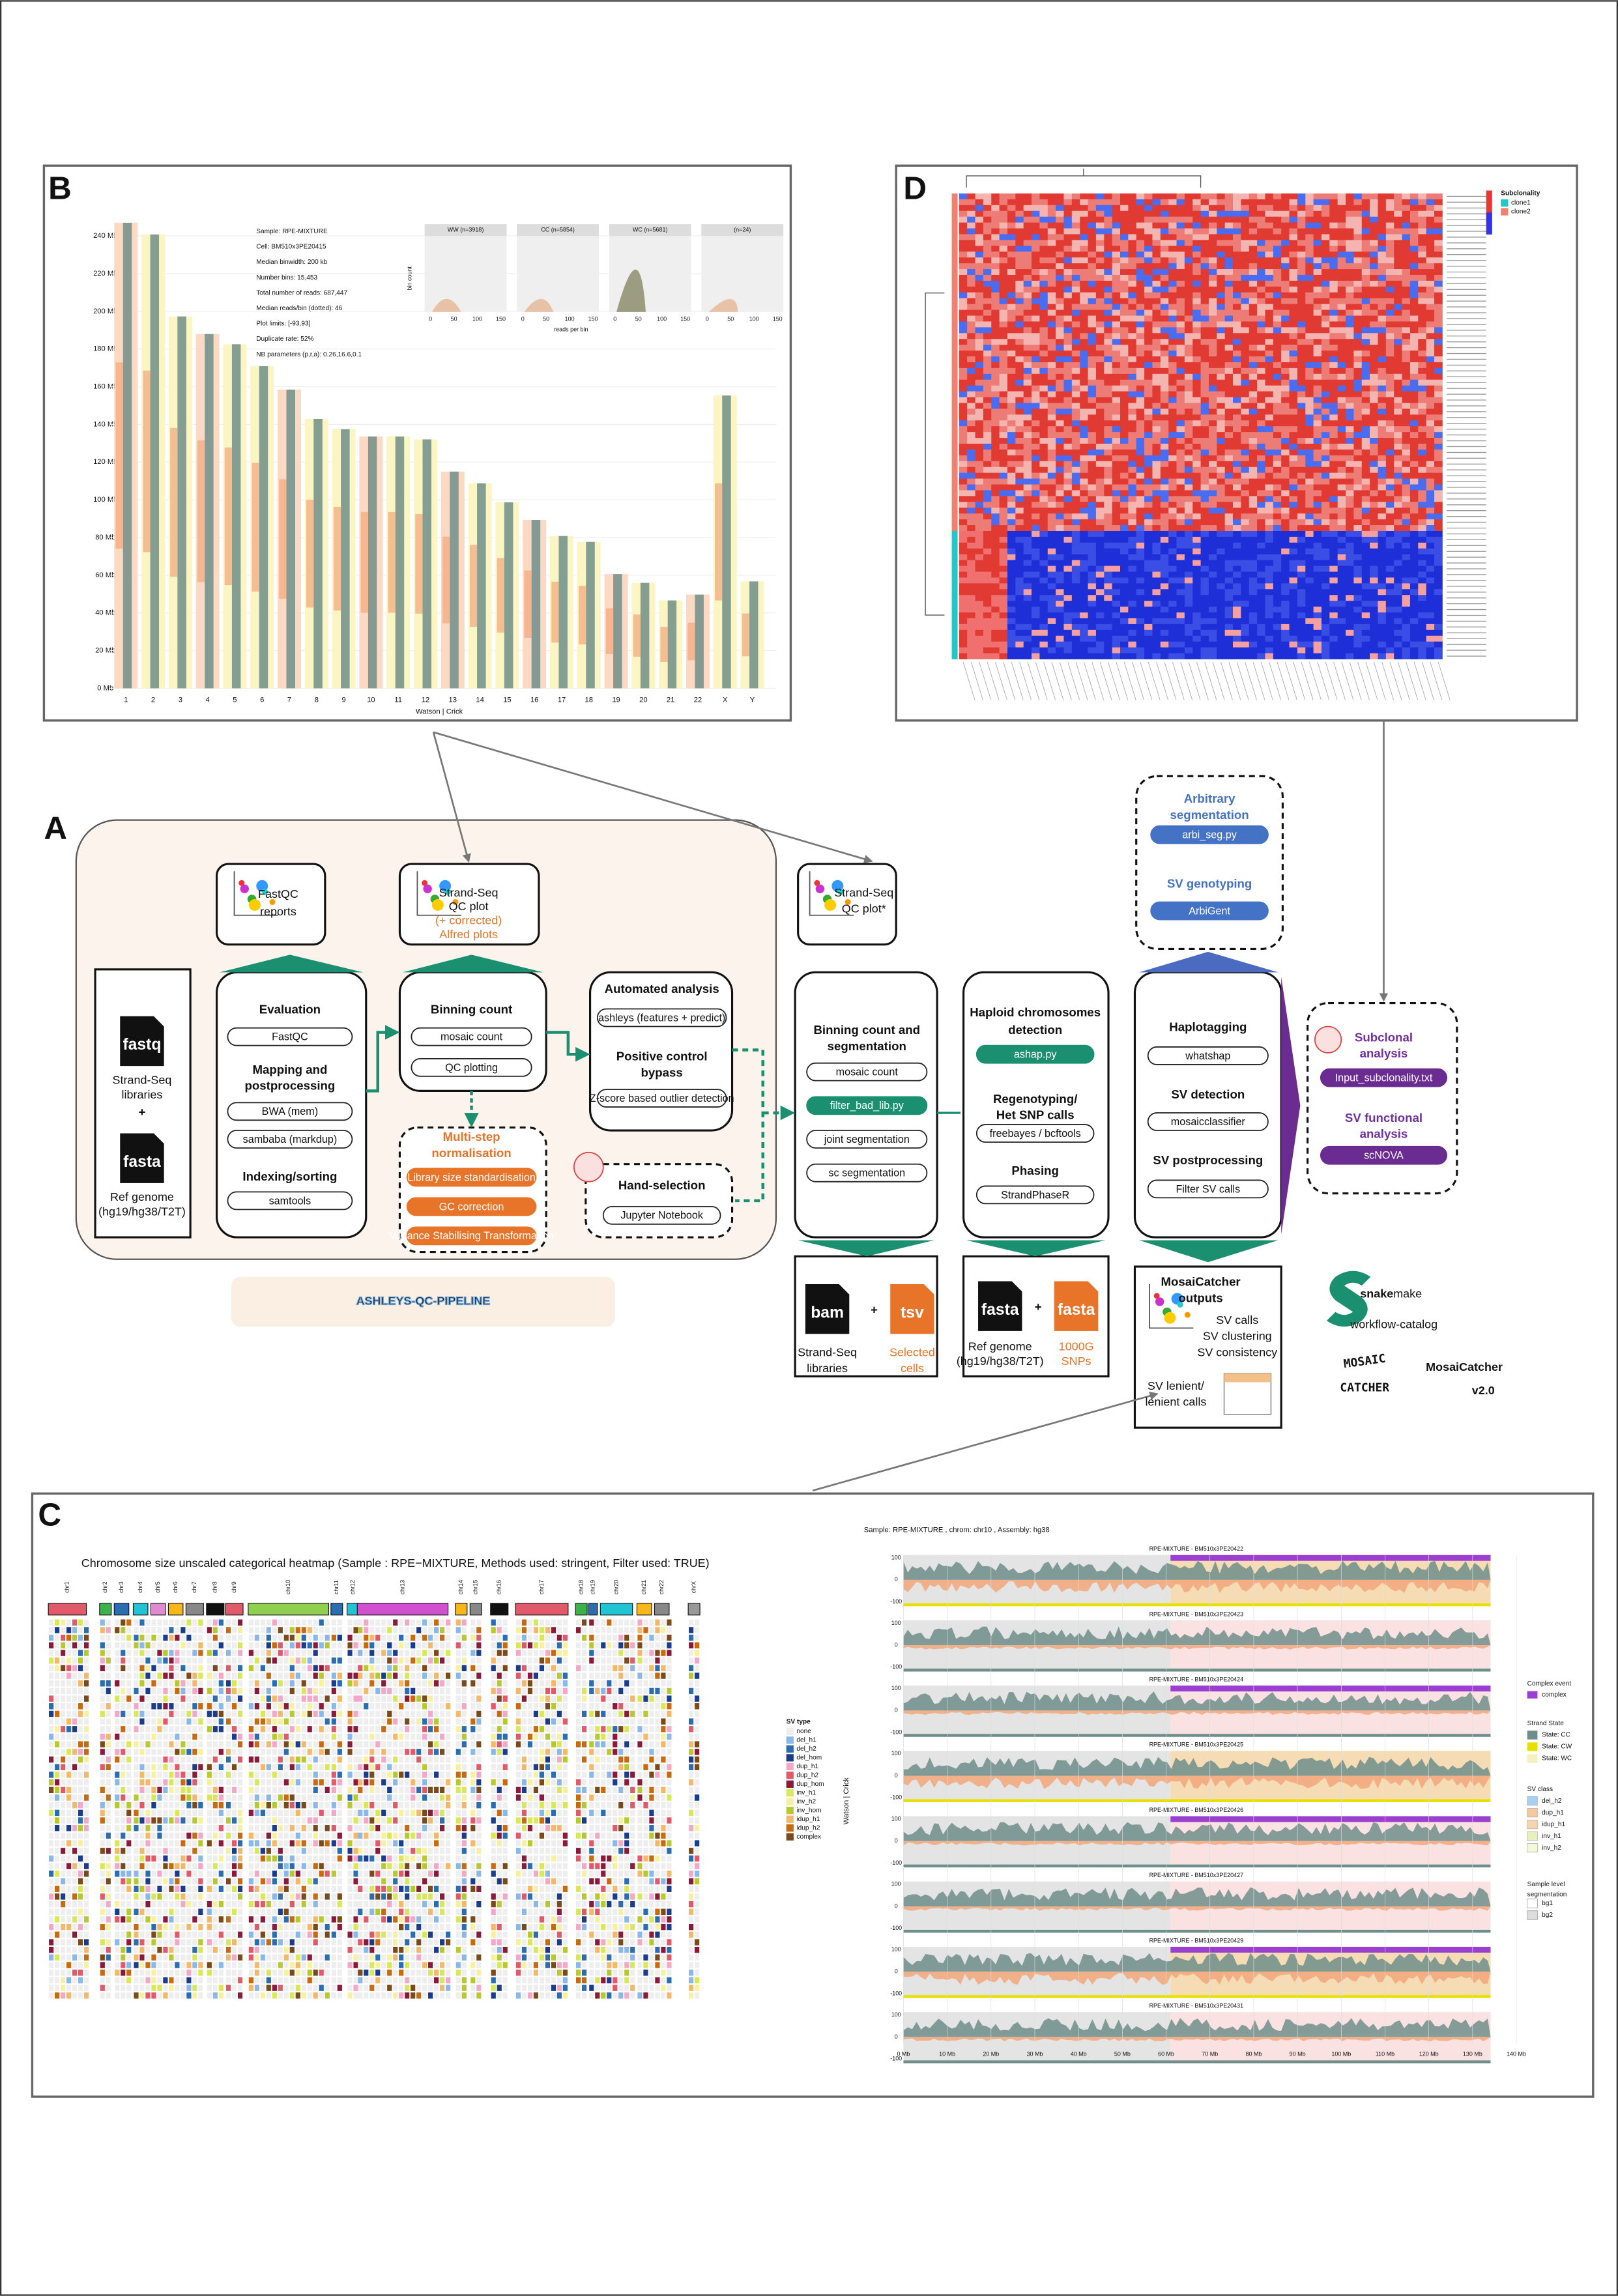 The height and width of the screenshot is (2296, 1618). What do you see at coordinates (289, 700) in the screenshot?
I see `chromosomes-text: 7` at bounding box center [289, 700].